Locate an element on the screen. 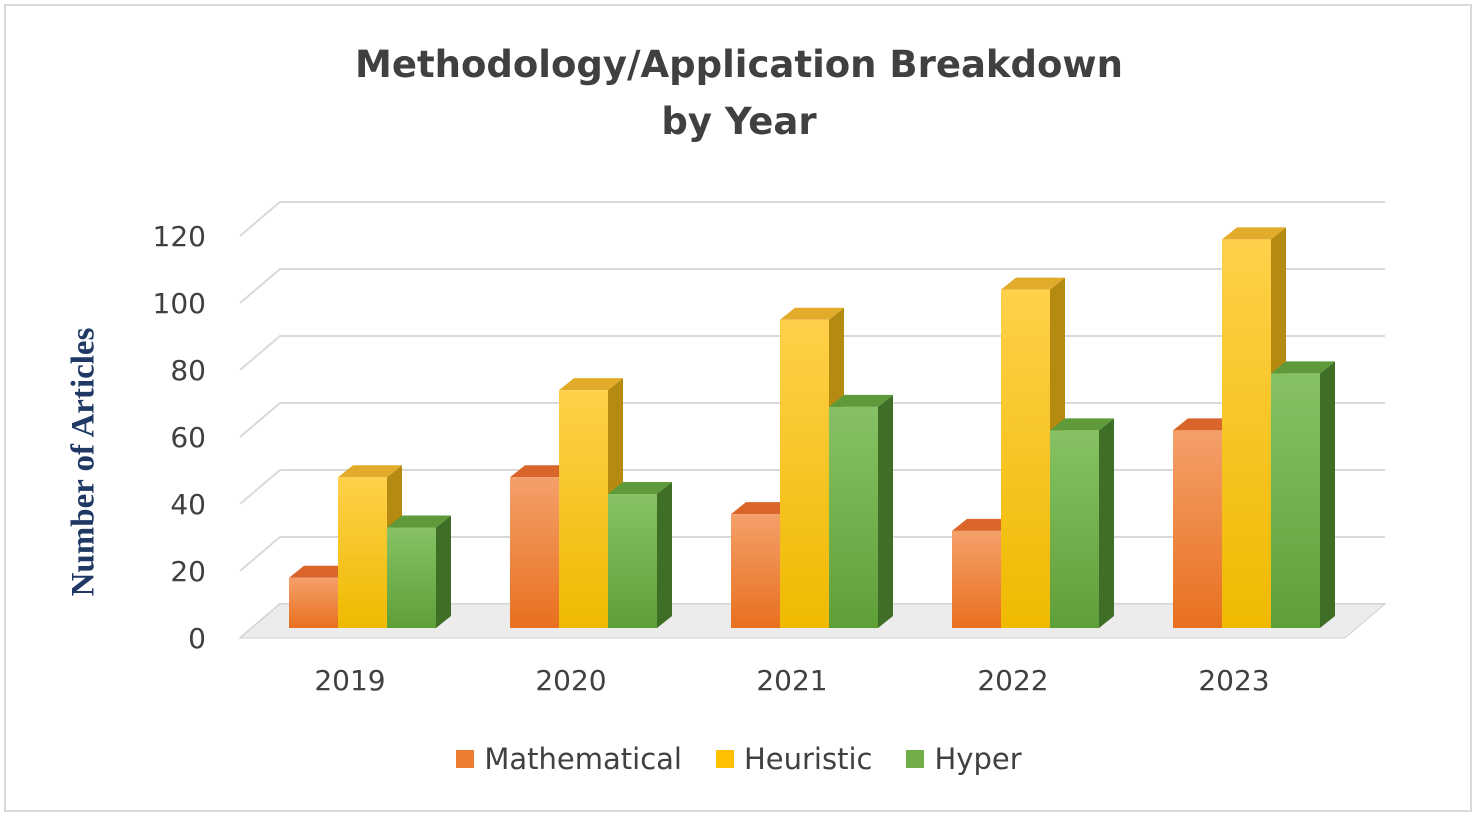  bar-hyper-2023 is located at coordinates (1303, 494).